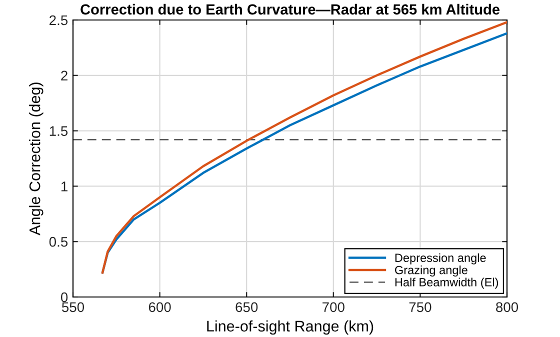 The height and width of the screenshot is (337, 560). Describe the element at coordinates (420, 307) in the screenshot. I see `x-tick-label: 750` at that location.